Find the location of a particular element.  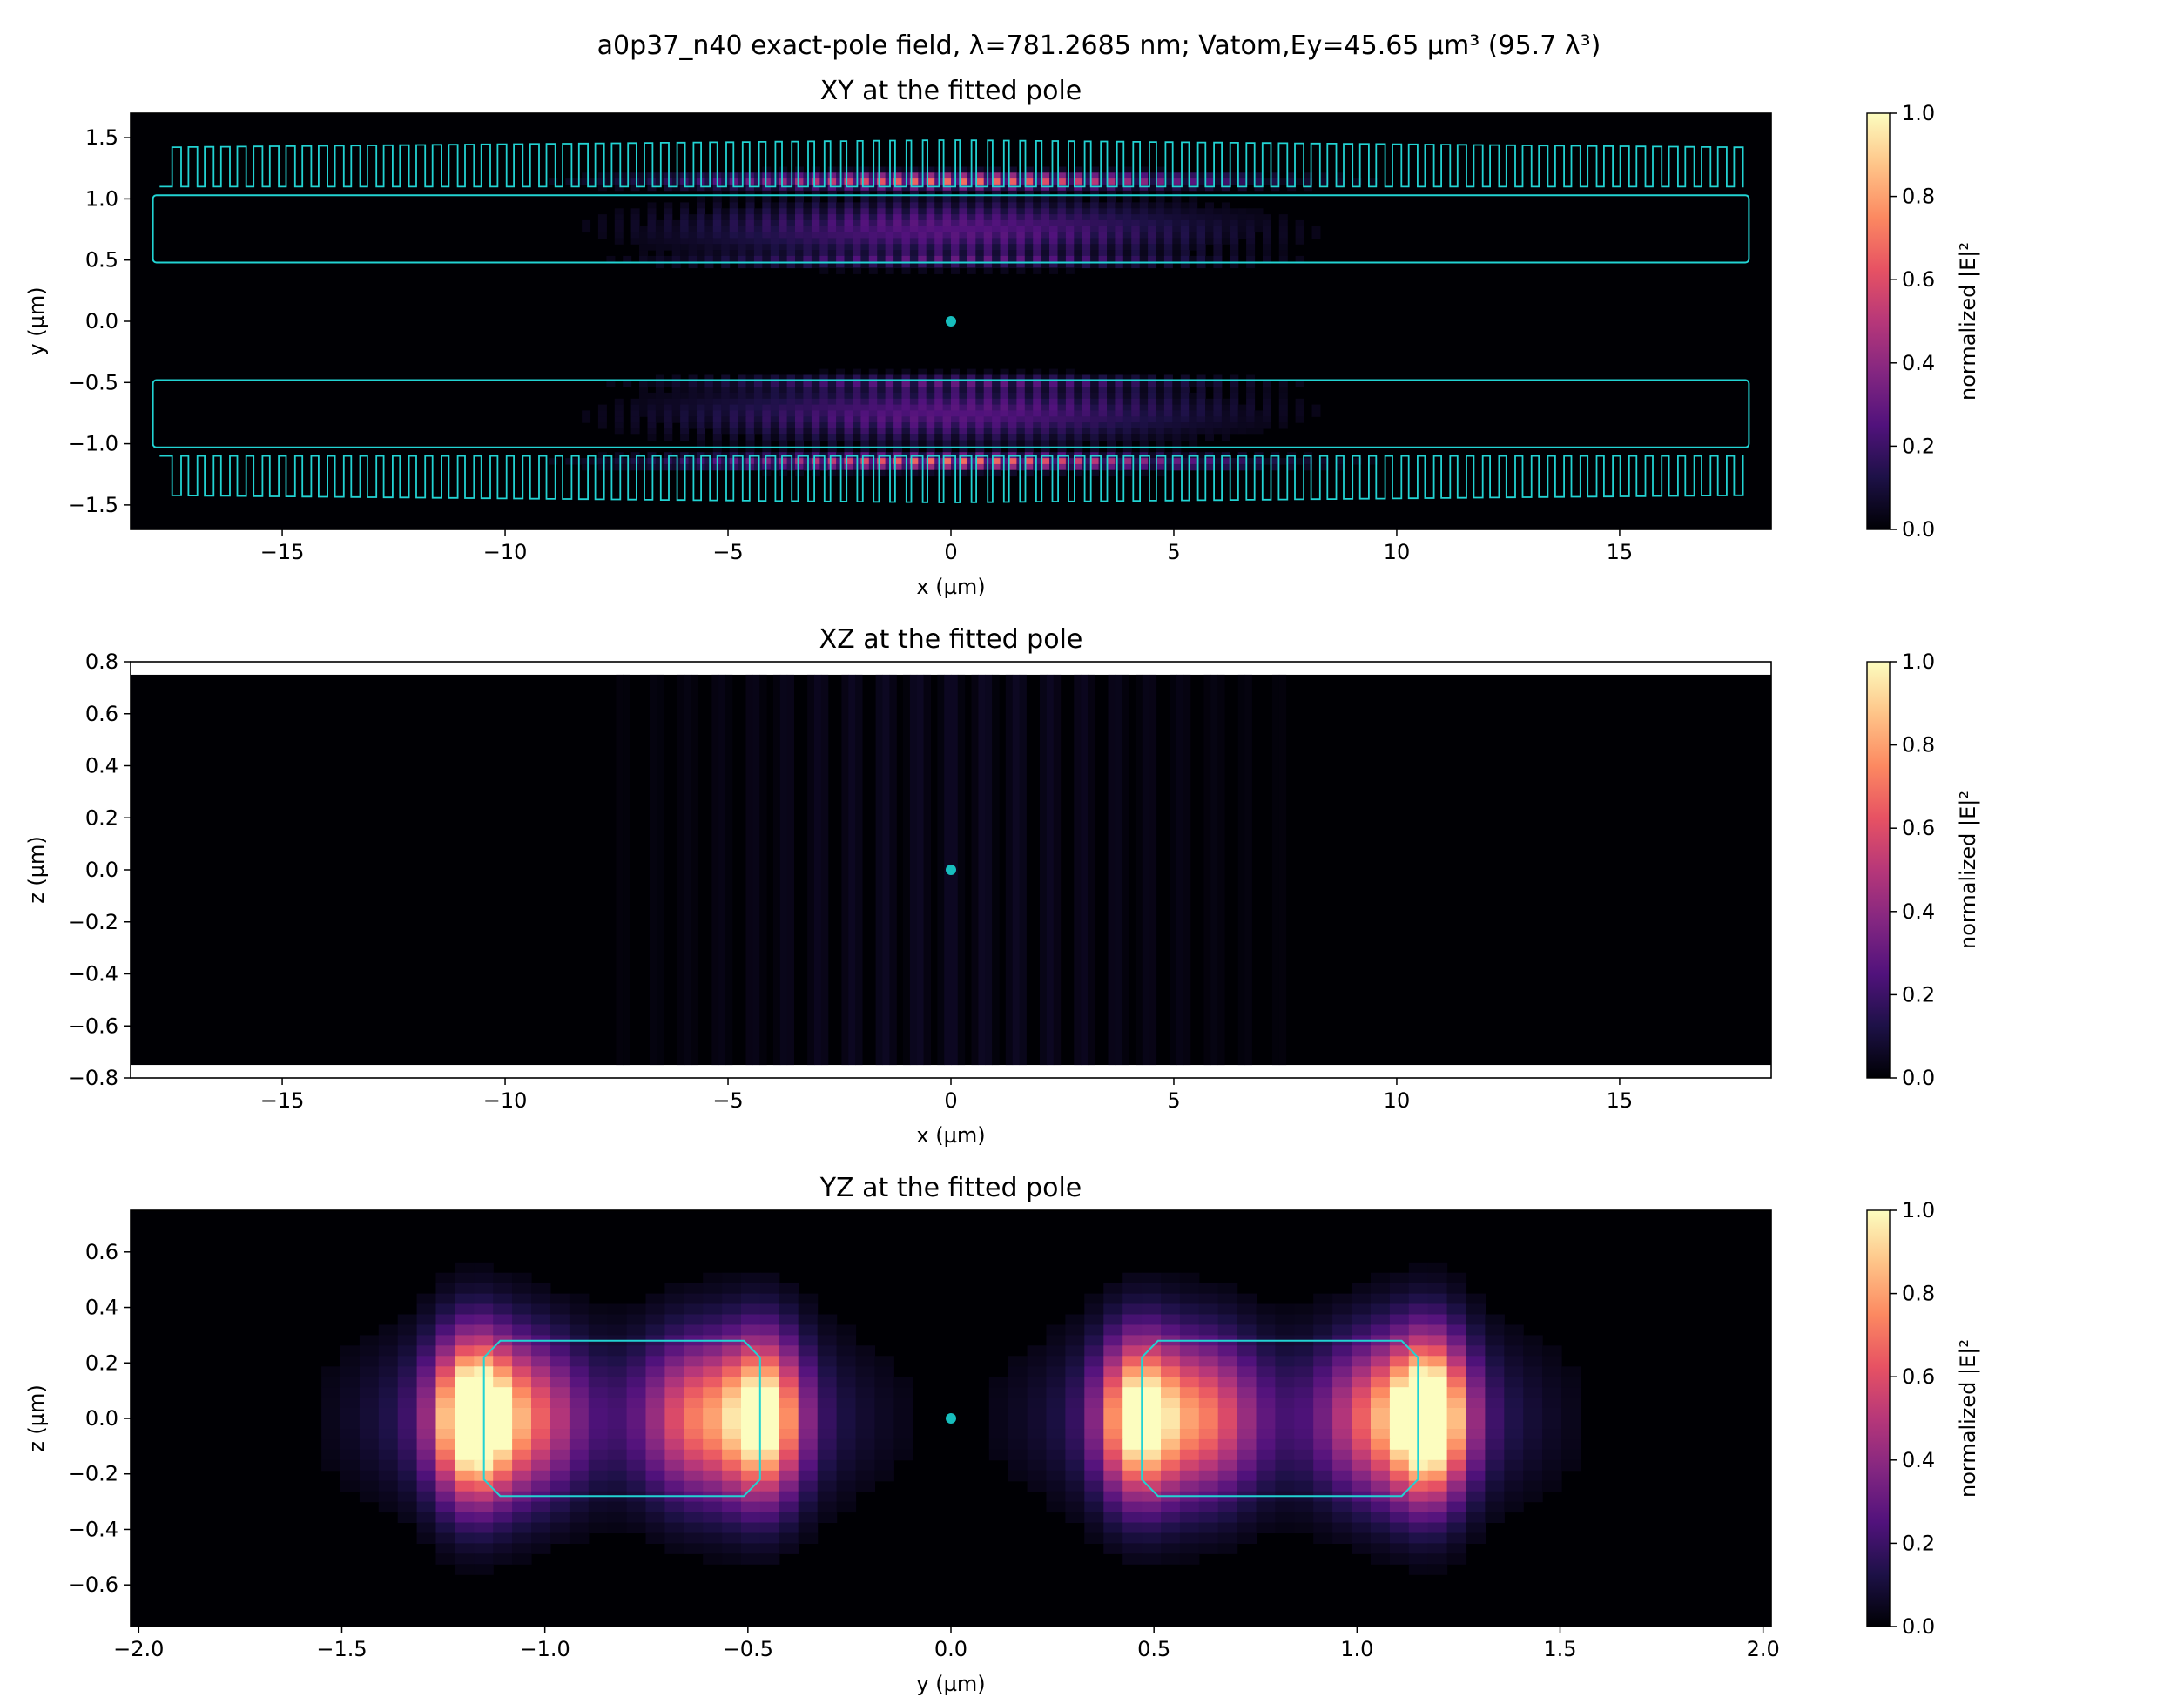

y-tick-label: 0.8 is located at coordinates (101, 662).